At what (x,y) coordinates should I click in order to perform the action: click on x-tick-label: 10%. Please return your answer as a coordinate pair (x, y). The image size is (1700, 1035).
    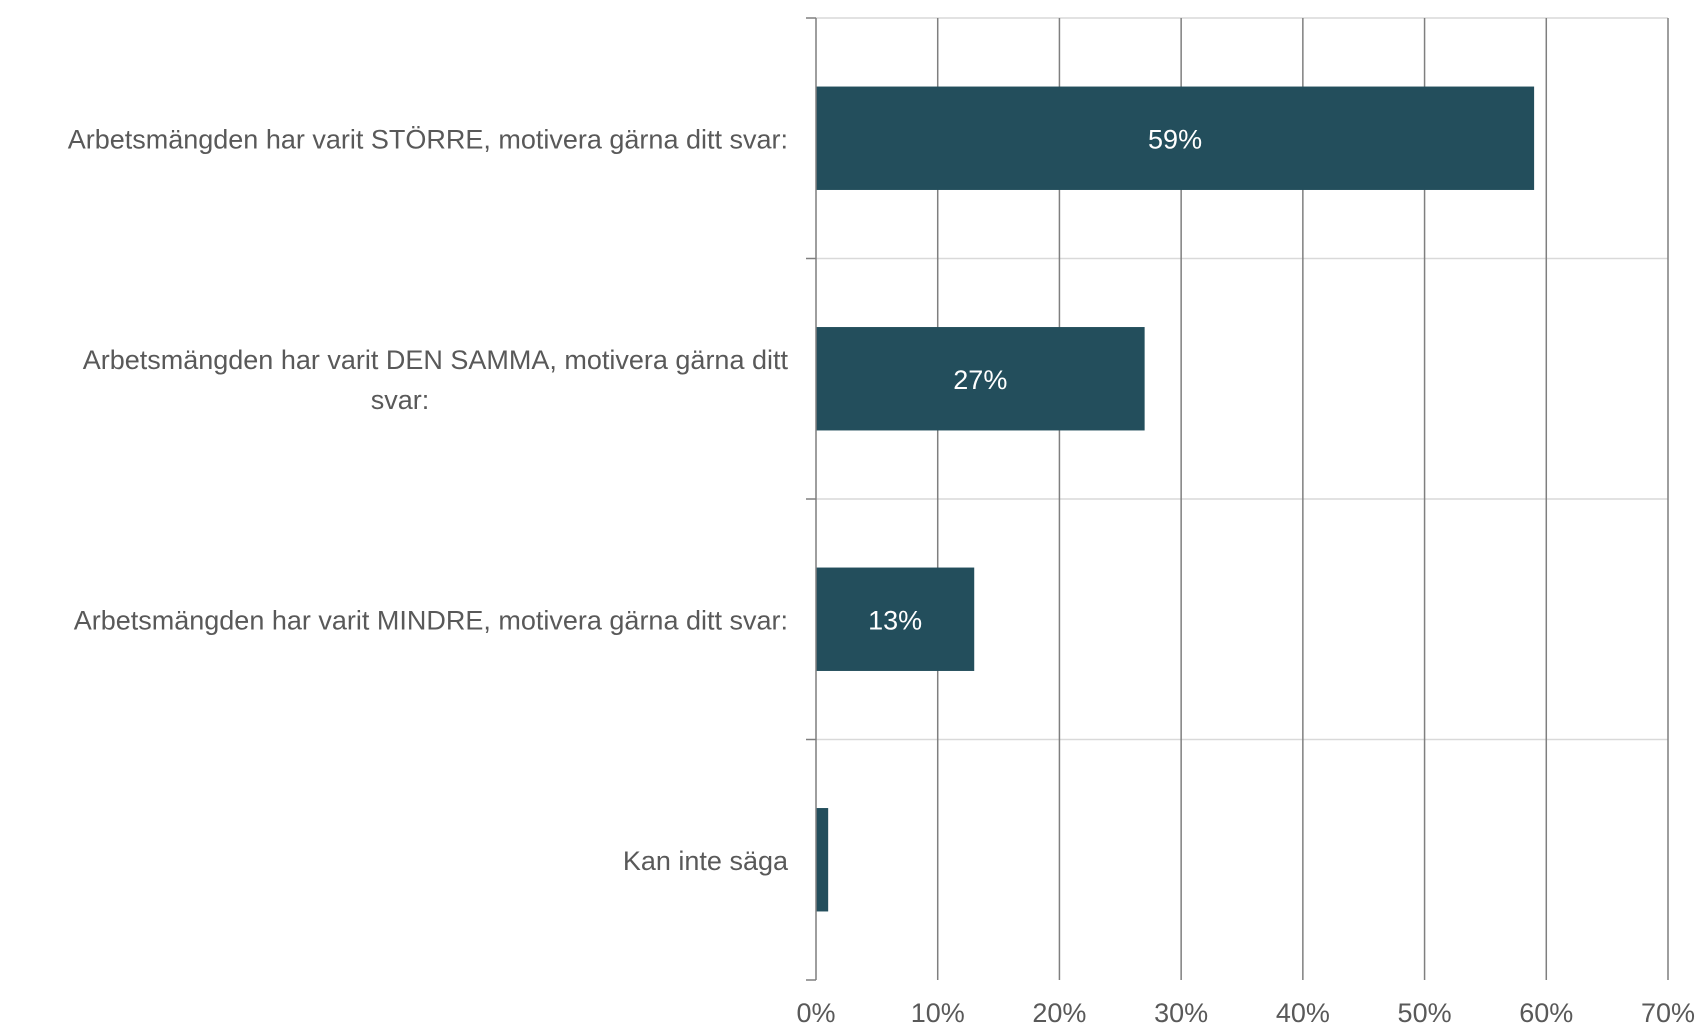
    Looking at the image, I should click on (938, 1013).